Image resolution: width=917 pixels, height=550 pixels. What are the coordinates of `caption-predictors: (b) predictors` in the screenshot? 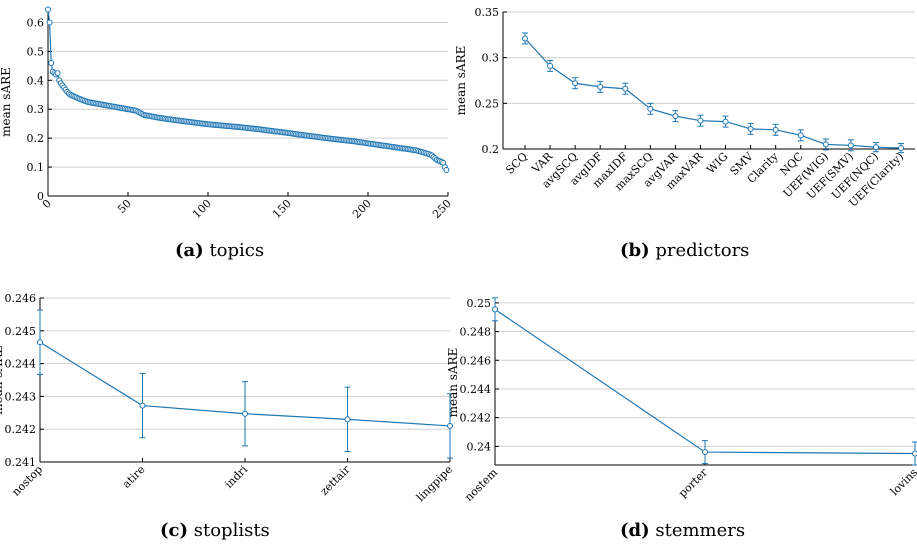 It's located at (684, 250).